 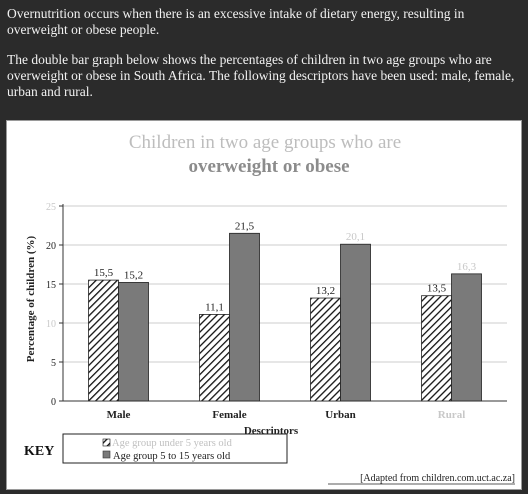 What do you see at coordinates (104, 273) in the screenshot?
I see `data-label: 15,5` at bounding box center [104, 273].